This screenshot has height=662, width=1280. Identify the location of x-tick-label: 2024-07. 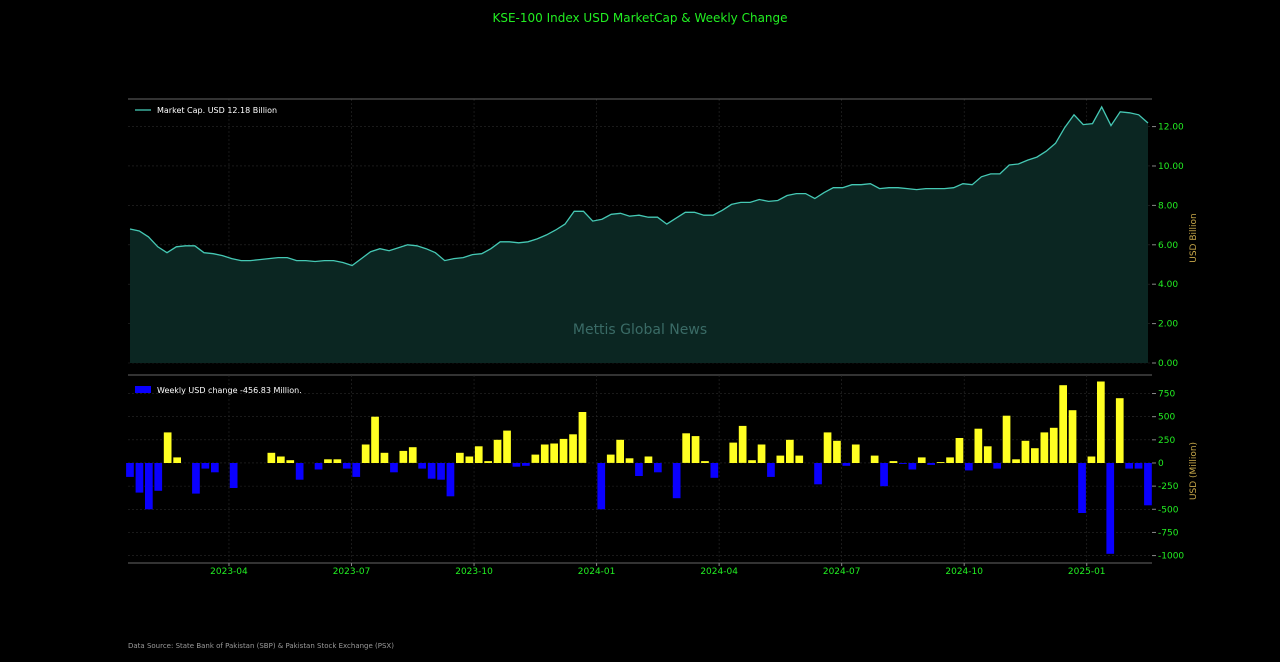
(842, 572).